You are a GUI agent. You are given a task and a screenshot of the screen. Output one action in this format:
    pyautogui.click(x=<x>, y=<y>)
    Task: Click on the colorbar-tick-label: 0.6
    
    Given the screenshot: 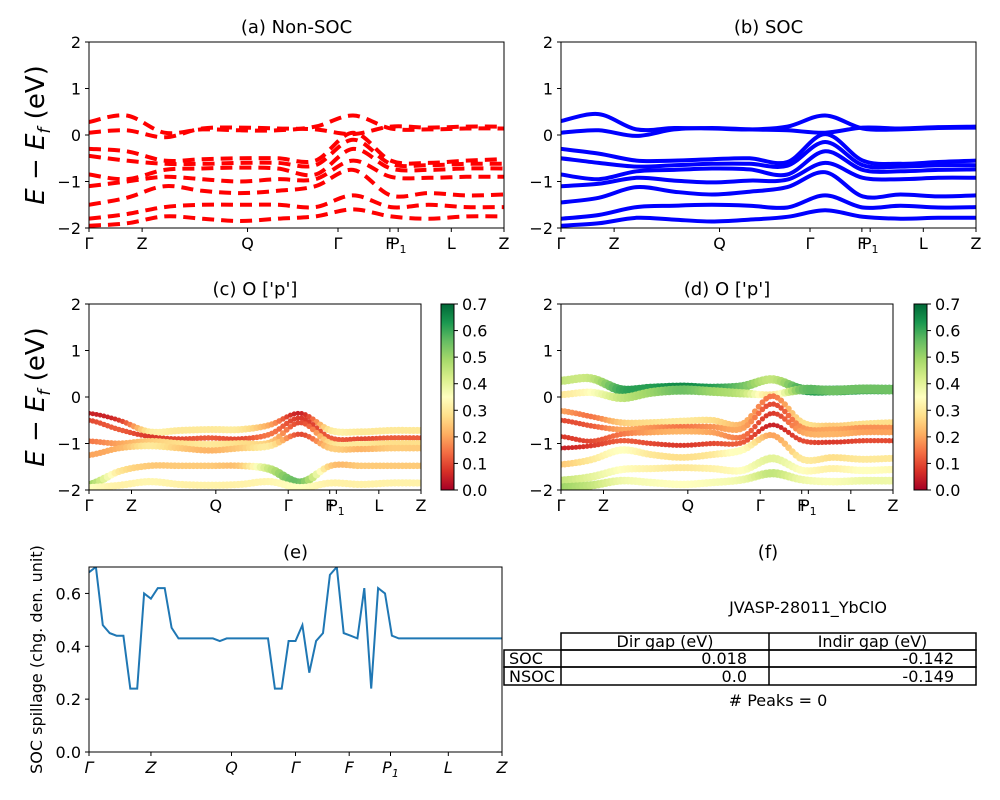 What is the action you would take?
    pyautogui.click(x=947, y=331)
    